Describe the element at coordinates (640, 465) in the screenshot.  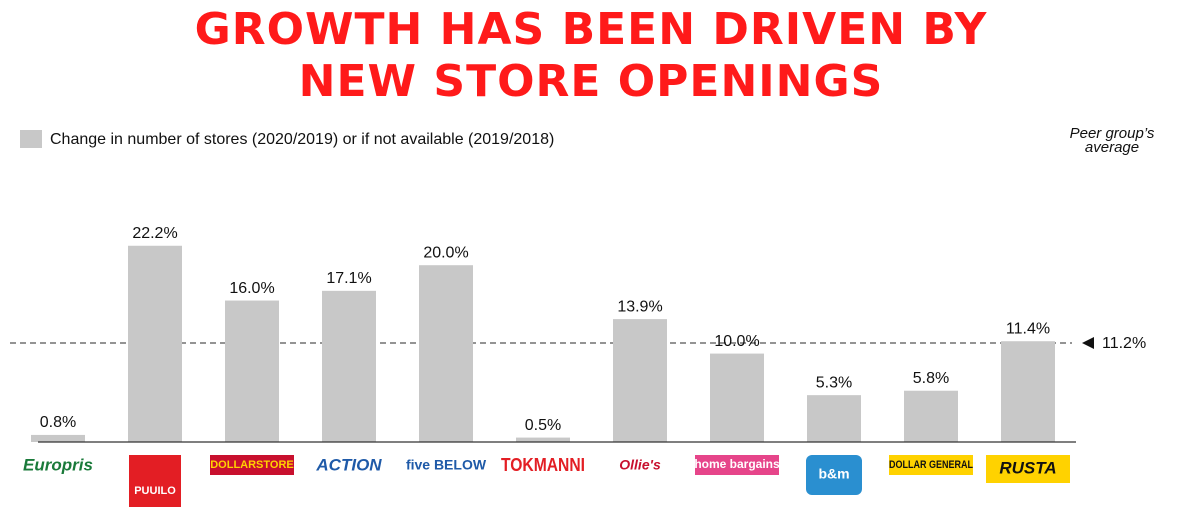
I see `x-tick-label: Ollie's` at that location.